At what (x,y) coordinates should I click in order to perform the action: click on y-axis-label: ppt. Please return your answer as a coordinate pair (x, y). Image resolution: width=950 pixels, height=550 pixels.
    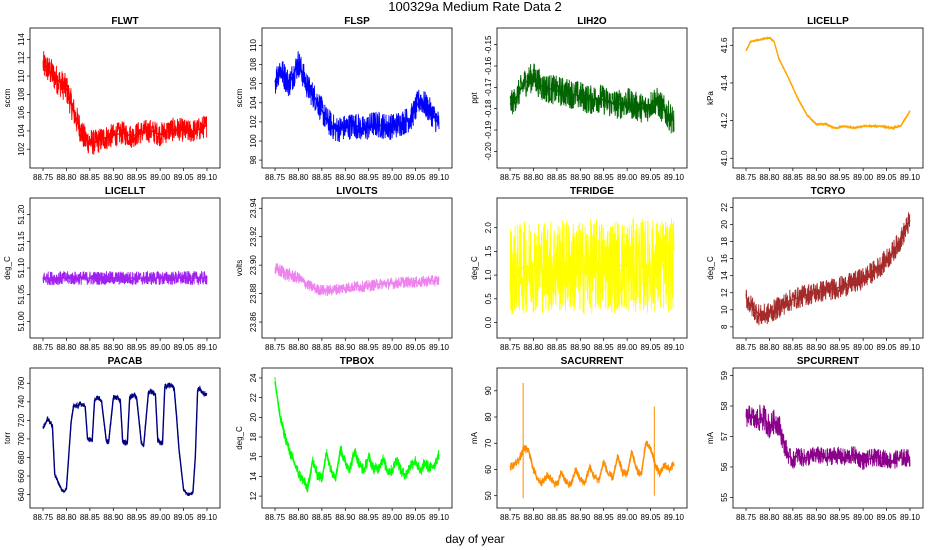
    Looking at the image, I should click on (474, 98).